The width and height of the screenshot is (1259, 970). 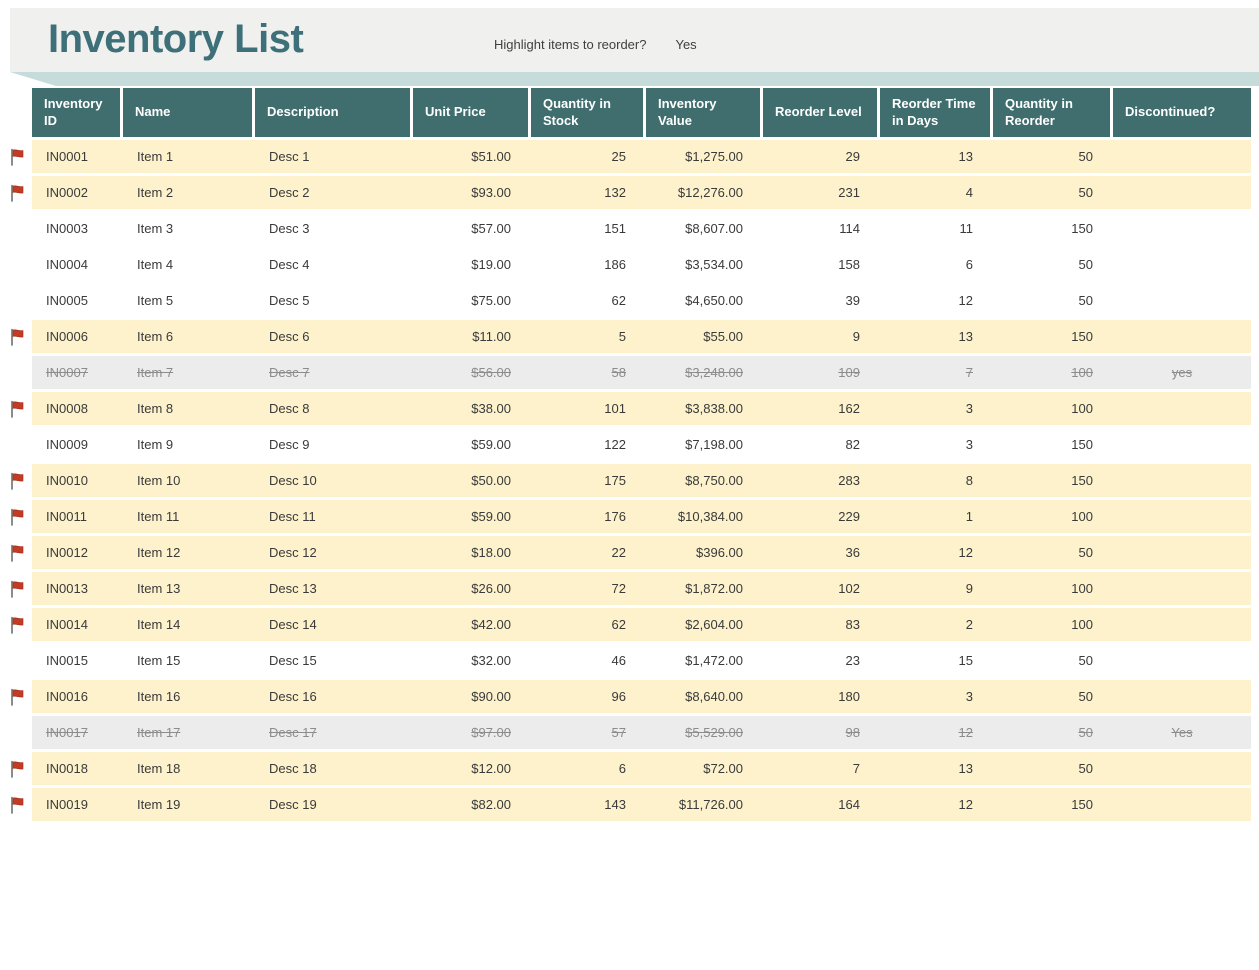 What do you see at coordinates (1182, 112) in the screenshot?
I see `column-header-discontinued: Discontinued?` at bounding box center [1182, 112].